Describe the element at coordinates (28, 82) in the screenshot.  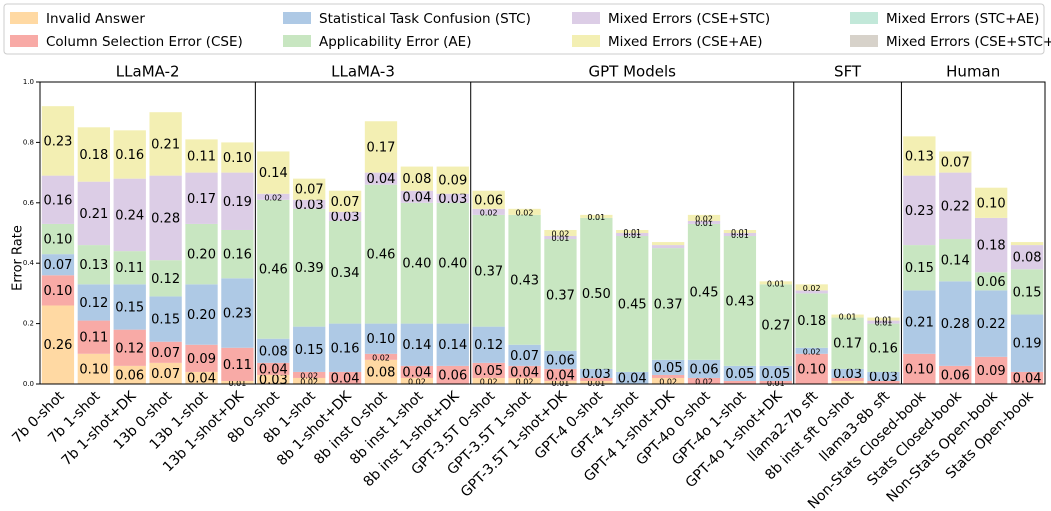
I see `y-tick-label: 1.0` at that location.